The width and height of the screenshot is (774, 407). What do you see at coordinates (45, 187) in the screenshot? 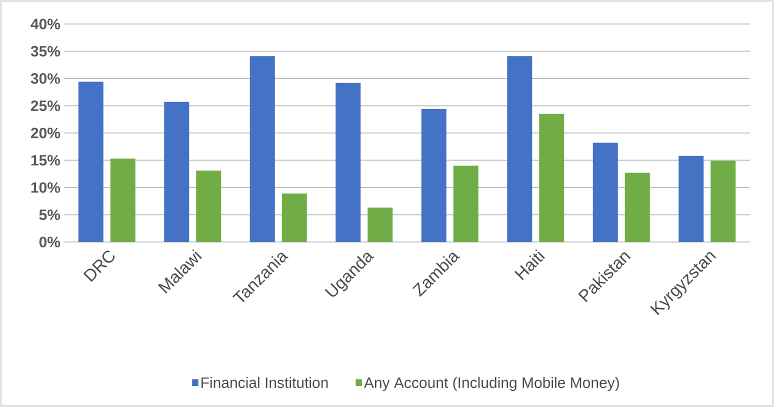
I see `y-tick-label: 10%` at bounding box center [45, 187].